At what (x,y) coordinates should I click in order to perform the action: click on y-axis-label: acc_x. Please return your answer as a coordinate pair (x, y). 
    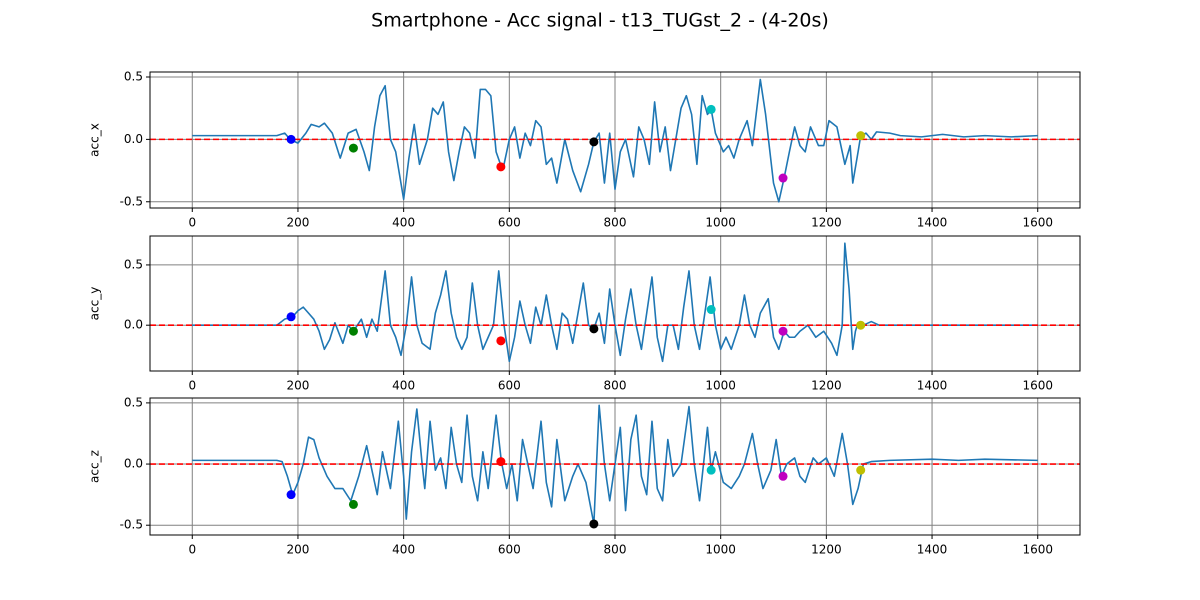
    Looking at the image, I should click on (95, 140).